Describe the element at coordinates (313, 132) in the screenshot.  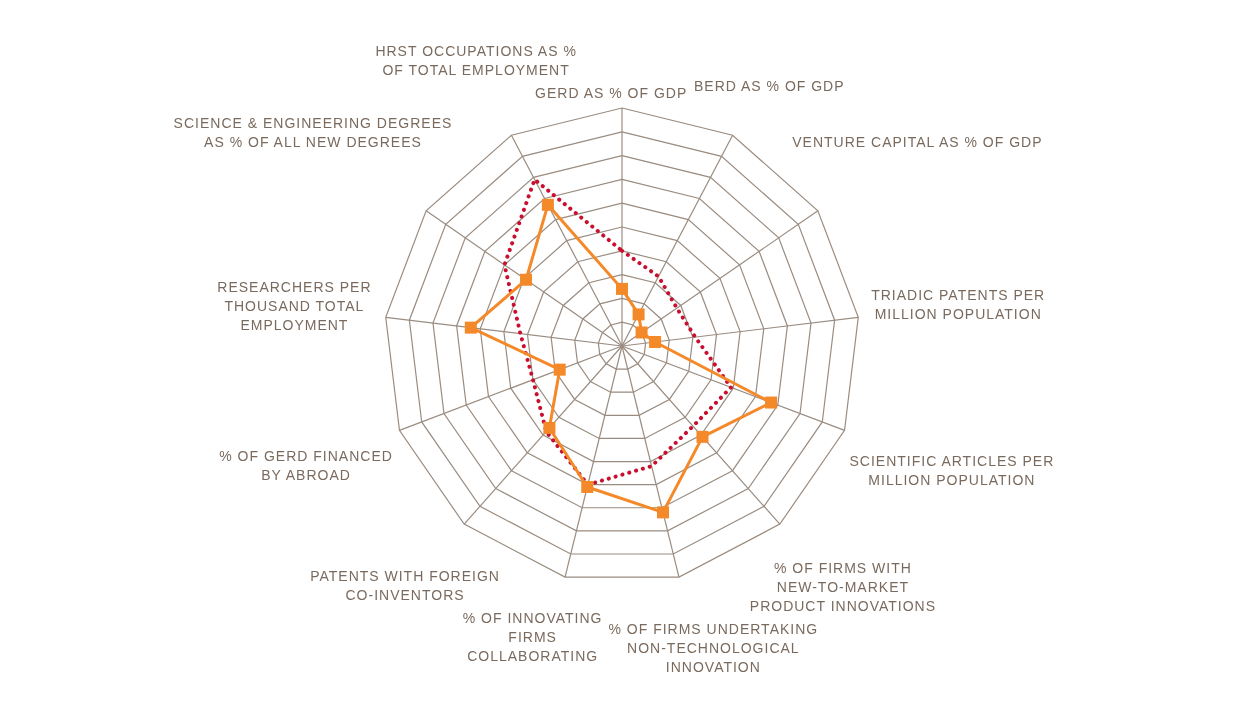
I see `spoke-label: SCIENCE & ENGINEERING DEGREES AS % OF ALL NEW DEGREES` at that location.